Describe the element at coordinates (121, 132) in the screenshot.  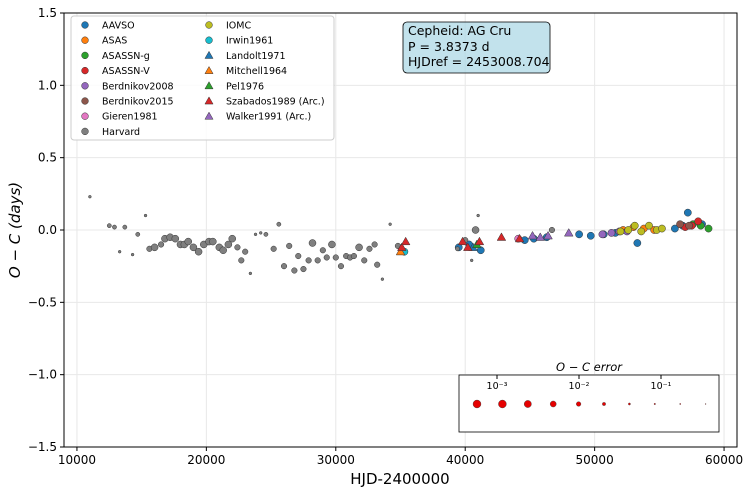
I see `legend-label: Harvard` at that location.